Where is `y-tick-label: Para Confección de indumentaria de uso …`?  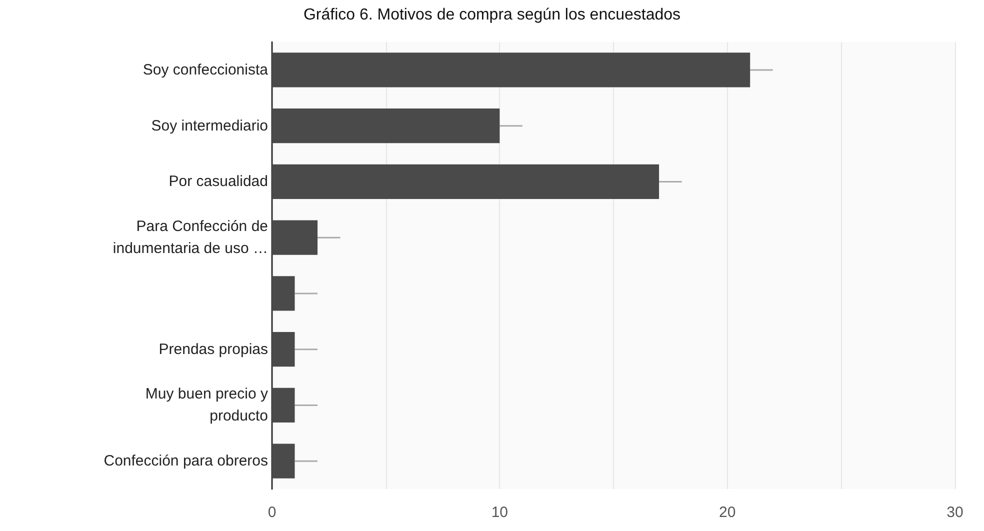
y-tick-label: Para Confección de indumentaria de uso … is located at coordinates (190, 238).